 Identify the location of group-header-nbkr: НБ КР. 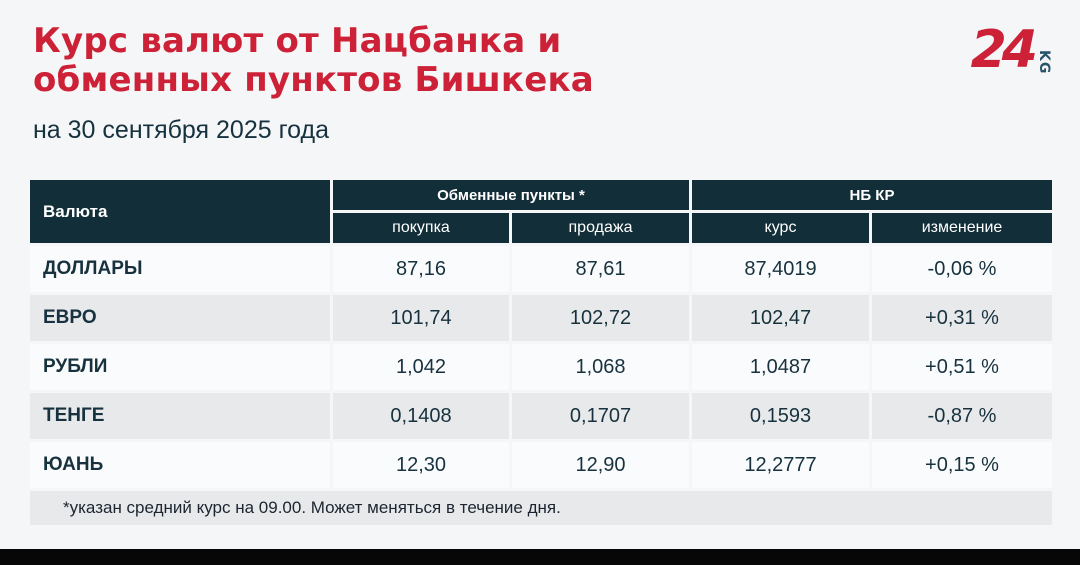
(872, 195).